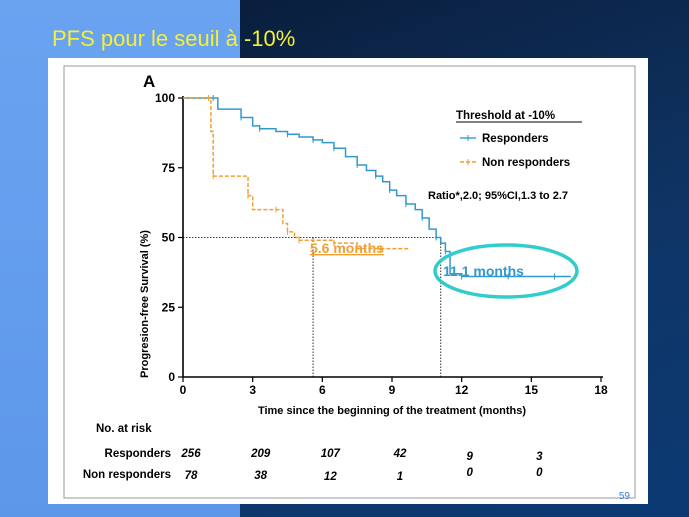  Describe the element at coordinates (174, 38) in the screenshot. I see `slide-title: PFS pour le seuil à -10%` at that location.